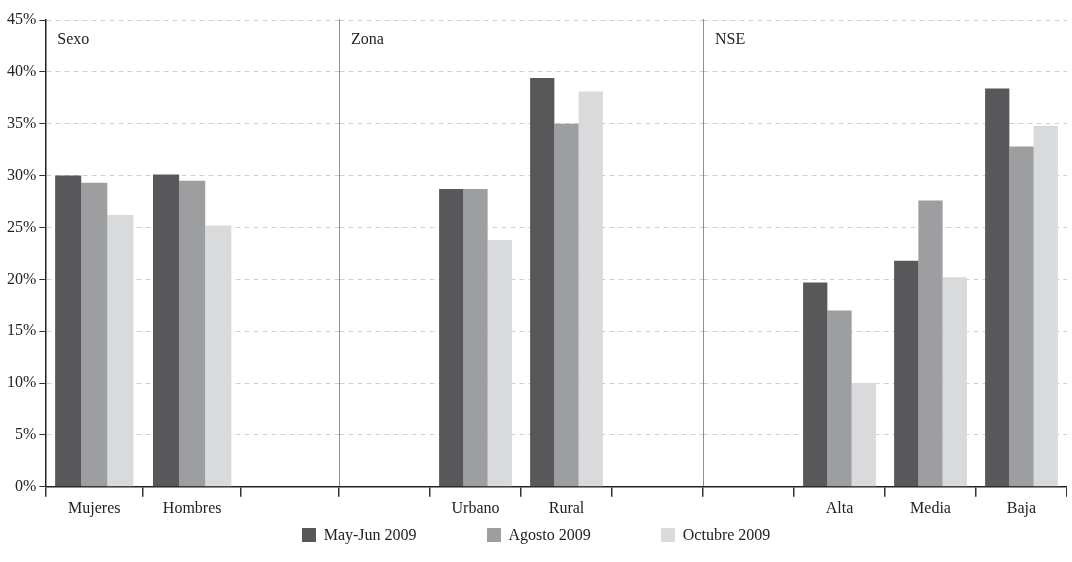  I want to click on y-tick-label: 5%, so click(26, 434).